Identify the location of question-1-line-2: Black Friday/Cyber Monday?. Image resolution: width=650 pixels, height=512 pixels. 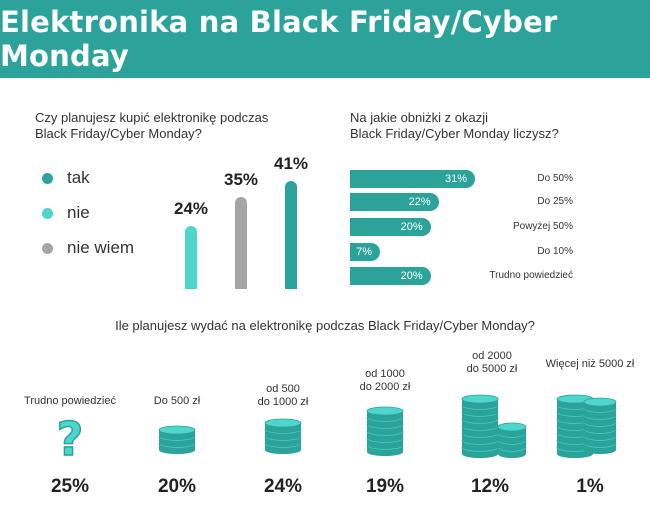
(118, 133).